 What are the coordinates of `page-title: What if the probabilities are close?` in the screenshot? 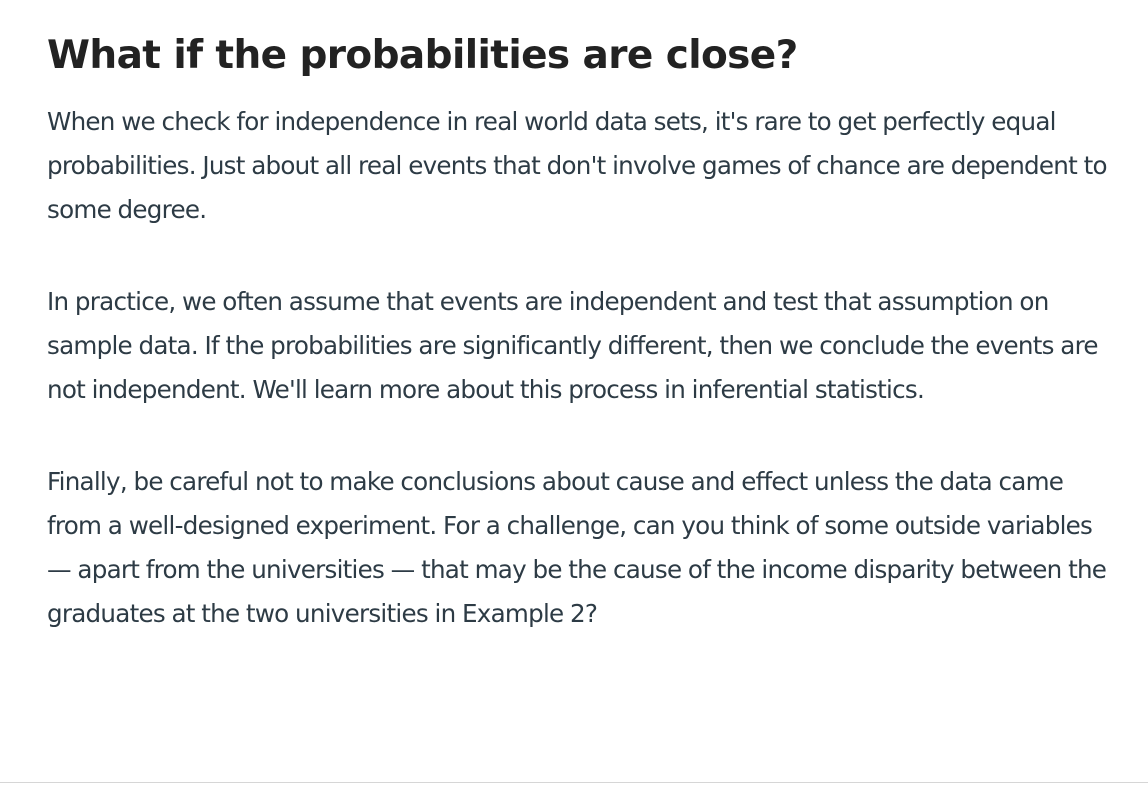 It's located at (422, 55).